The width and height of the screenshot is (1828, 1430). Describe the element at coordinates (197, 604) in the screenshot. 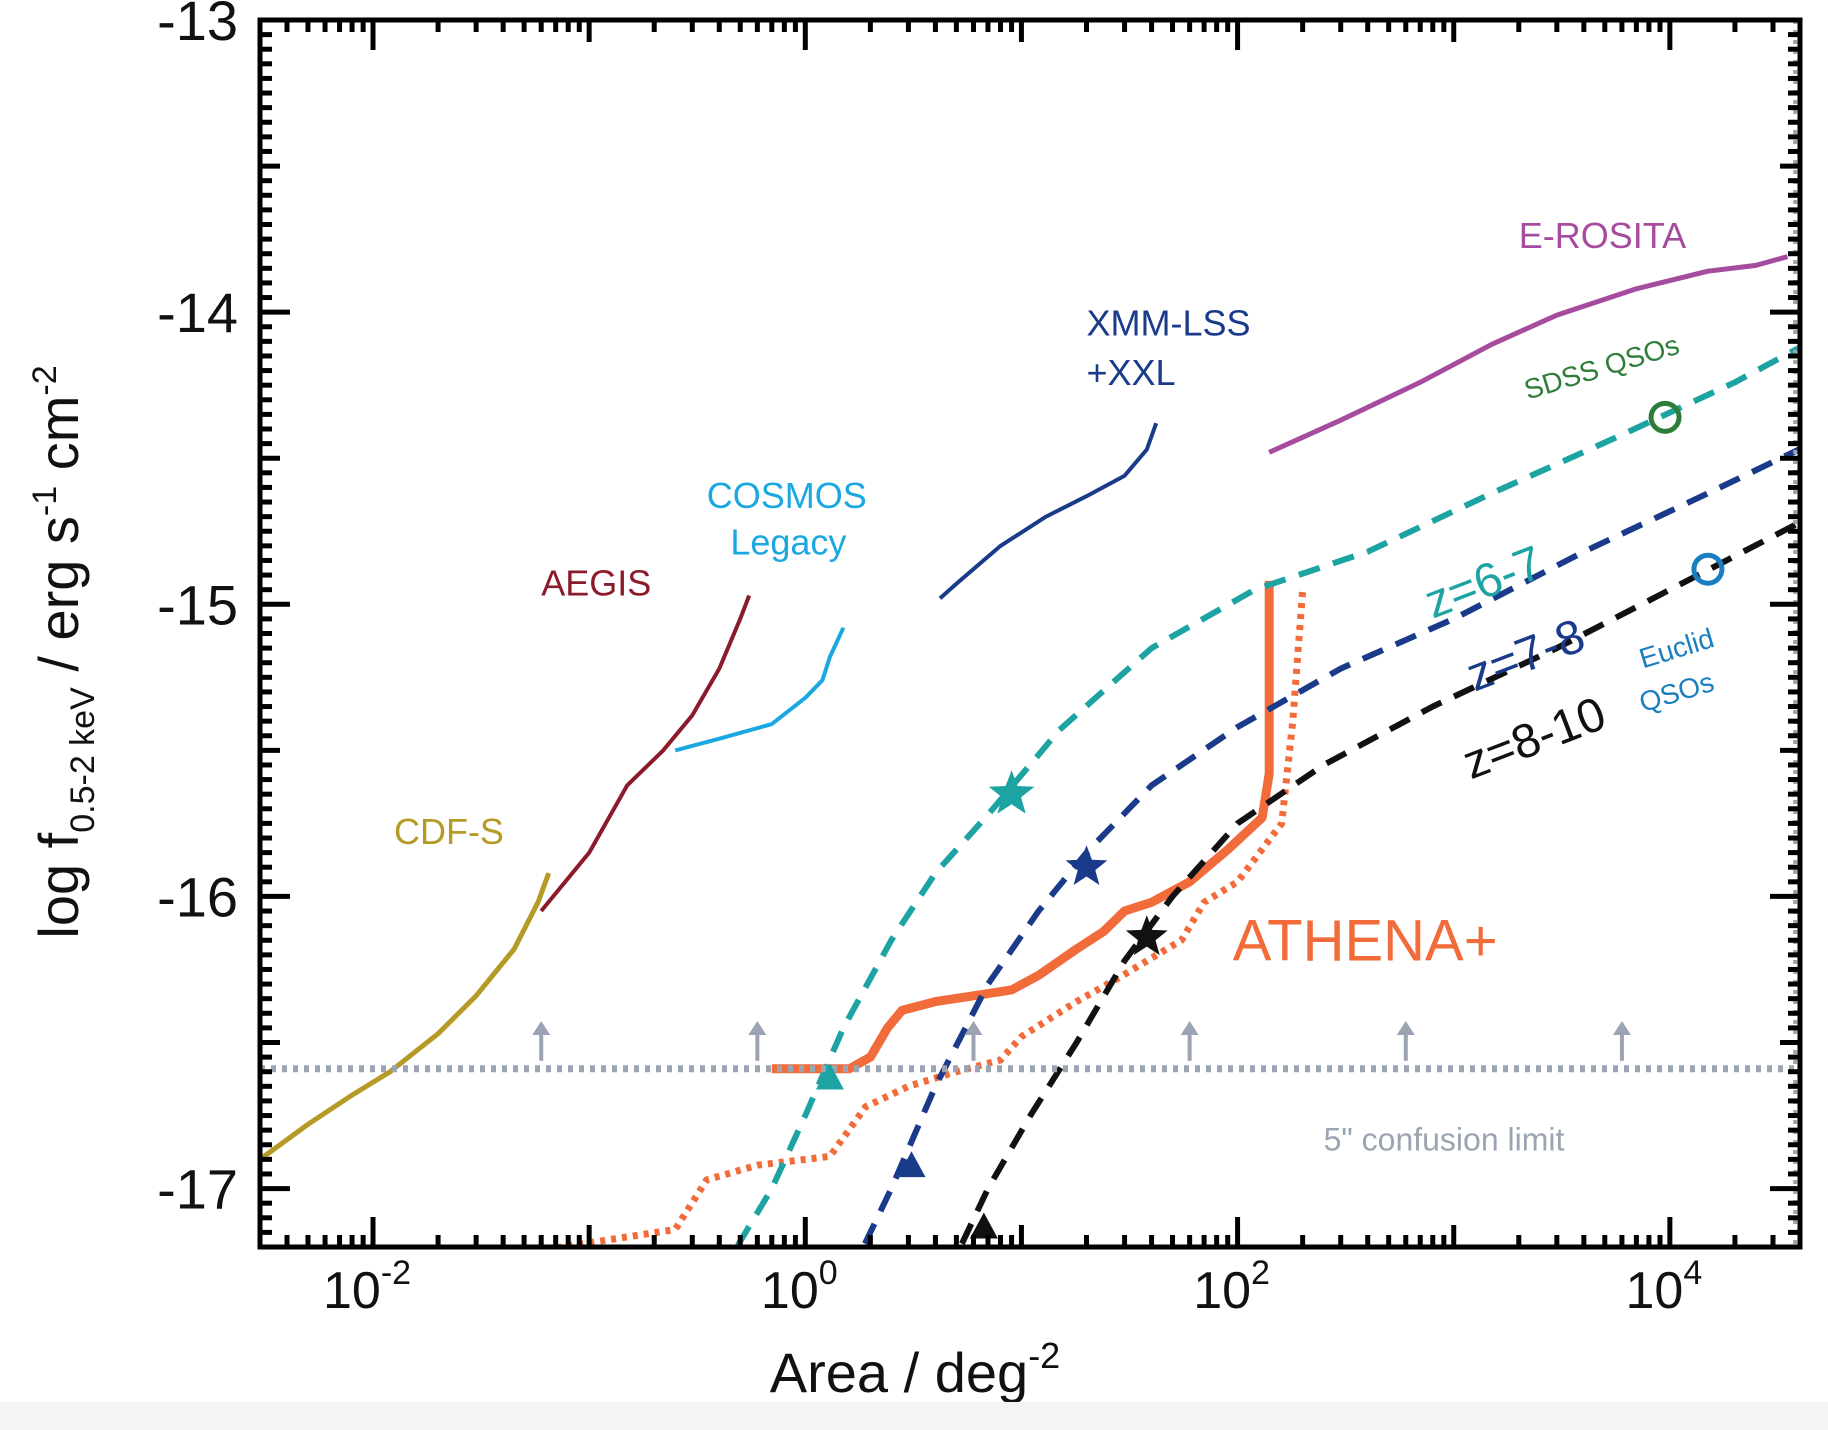

I see `y-tick-label: -15` at that location.